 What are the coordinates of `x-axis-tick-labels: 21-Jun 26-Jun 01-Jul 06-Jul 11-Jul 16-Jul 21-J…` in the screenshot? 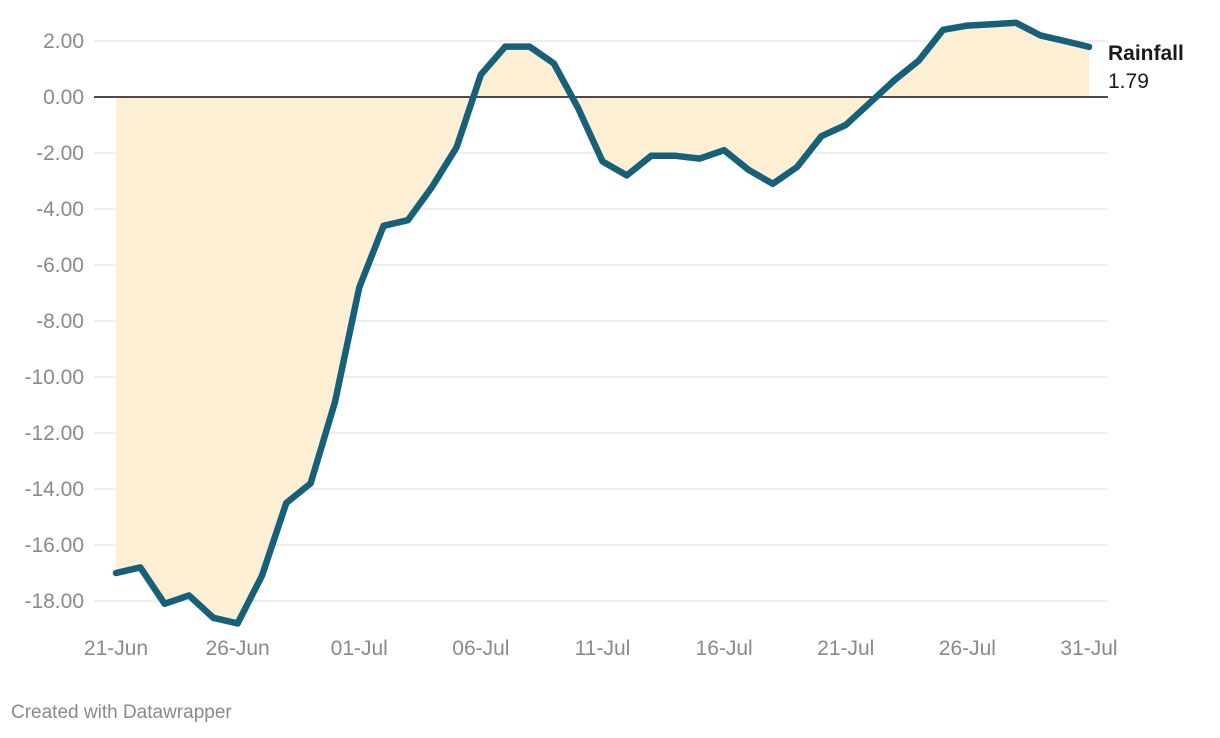 It's located at (601, 648).